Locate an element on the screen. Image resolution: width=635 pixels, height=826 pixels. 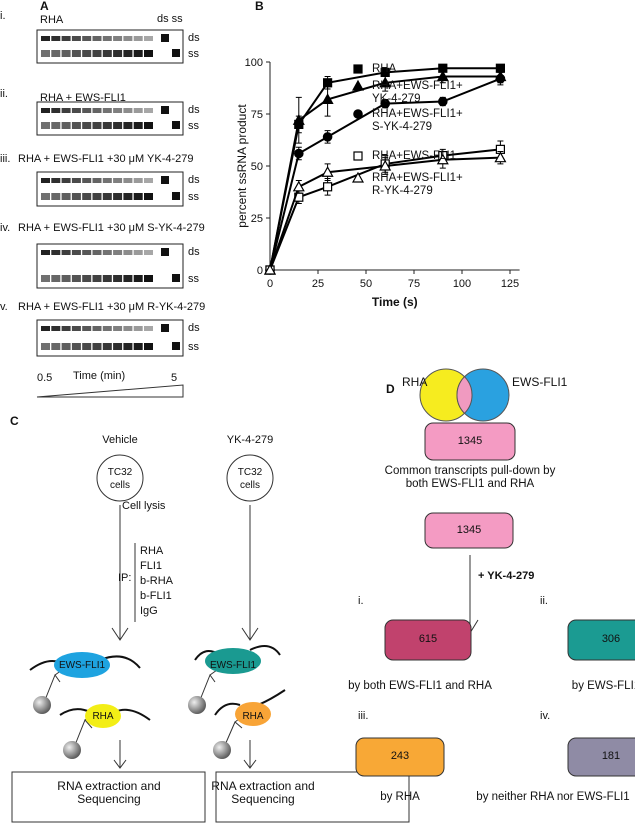
caption: by neither RHA nor EWS-FLI1 is located at coordinates (553, 797).